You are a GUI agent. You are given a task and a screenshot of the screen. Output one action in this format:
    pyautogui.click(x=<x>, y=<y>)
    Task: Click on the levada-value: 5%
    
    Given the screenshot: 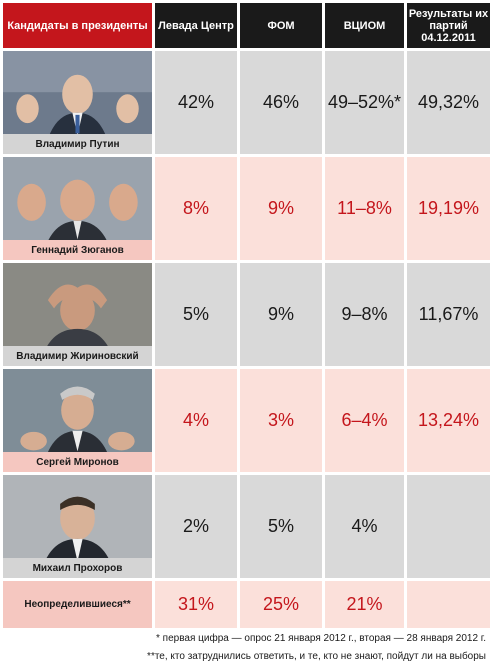 What is the action you would take?
    pyautogui.click(x=196, y=314)
    